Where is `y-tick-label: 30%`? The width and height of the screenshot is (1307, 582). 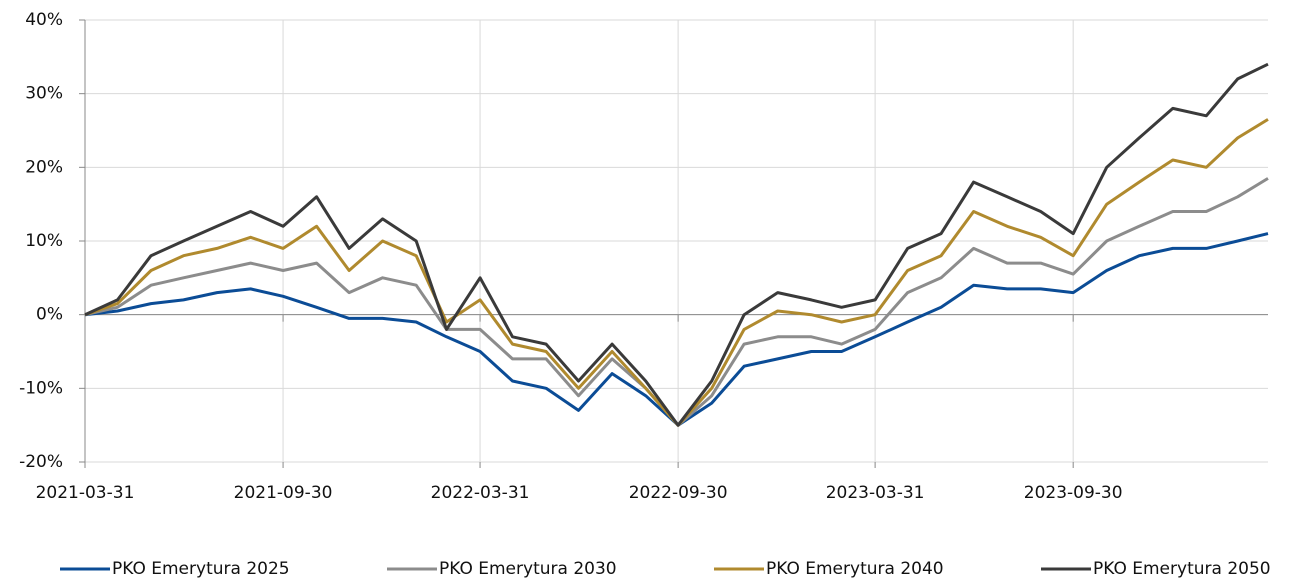
y-tick-label: 30% is located at coordinates (44, 94).